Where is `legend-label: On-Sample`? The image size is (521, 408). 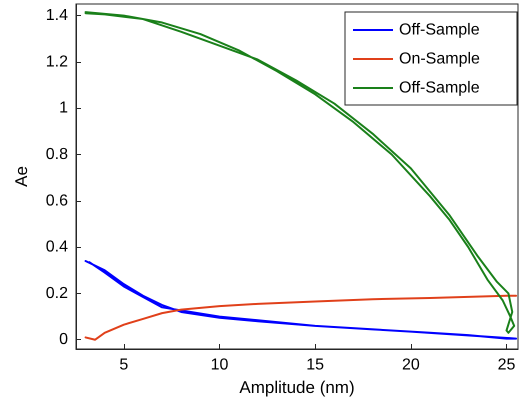
legend-label: On-Sample is located at coordinates (439, 59).